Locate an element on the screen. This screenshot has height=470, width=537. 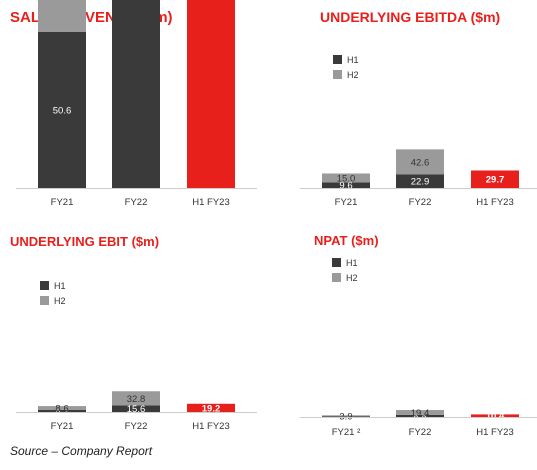
data-label-h1-h1-fy23: 29.7 is located at coordinates (495, 180).